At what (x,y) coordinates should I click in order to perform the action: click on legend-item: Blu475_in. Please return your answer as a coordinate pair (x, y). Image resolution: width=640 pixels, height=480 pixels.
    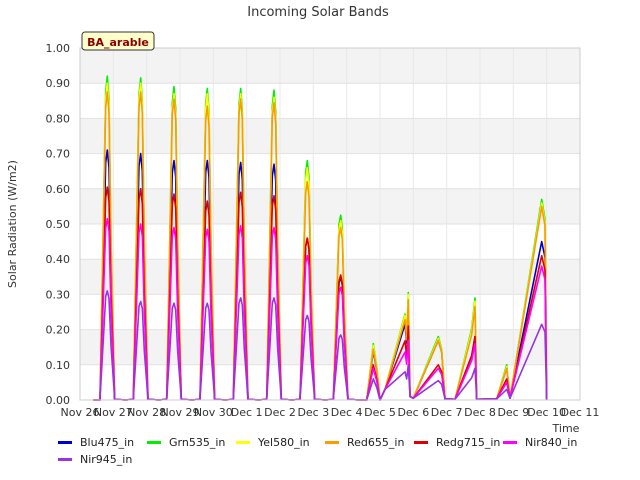
    Looking at the image, I should click on (96, 442).